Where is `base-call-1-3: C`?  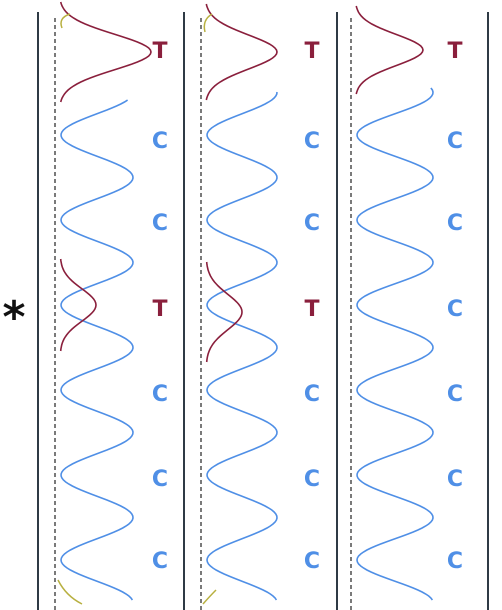 base-call-1-3: C is located at coordinates (160, 223).